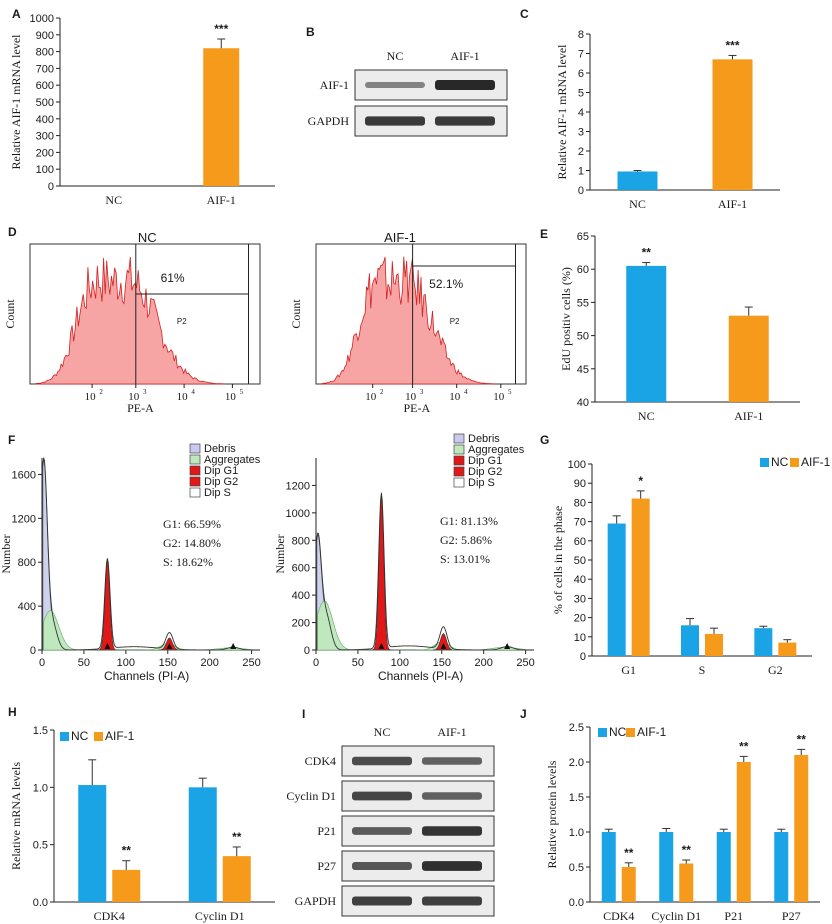  What do you see at coordinates (316, 901) in the screenshot?
I see `i-row-label: GAPDH` at bounding box center [316, 901].